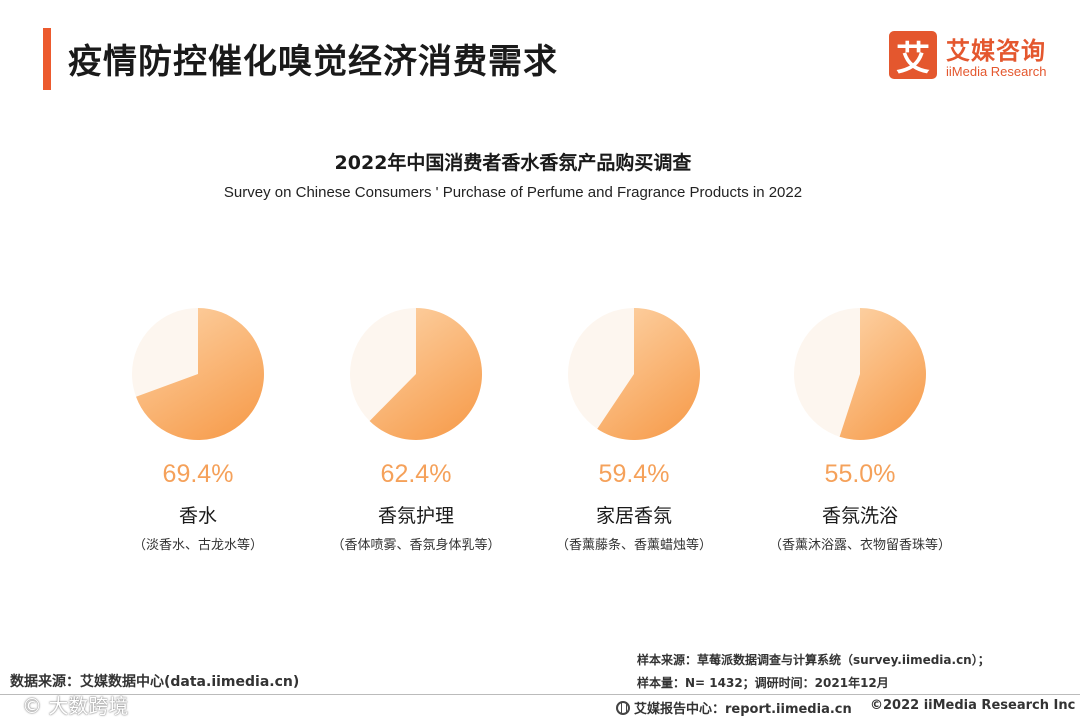 Image resolution: width=1080 pixels, height=720 pixels. What do you see at coordinates (763, 683) in the screenshot?
I see `sample-size: 样本量：N= 1432；调研时间：2021年12月` at bounding box center [763, 683].